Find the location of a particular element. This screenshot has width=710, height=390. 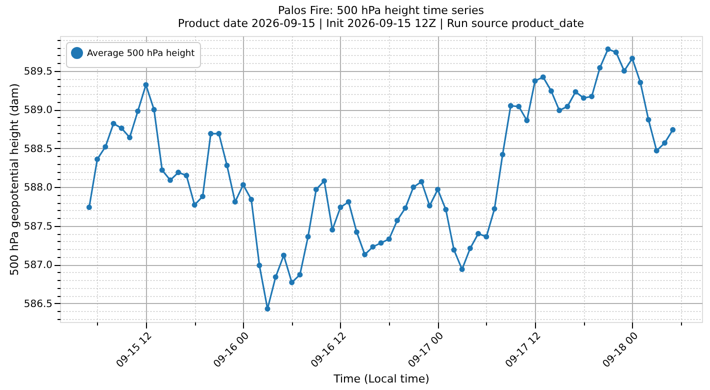

chart-subtitle: Product date 2026-09-15 | Init 2026-09-15 12Z | Run source product_date is located at coordinates (381, 23).